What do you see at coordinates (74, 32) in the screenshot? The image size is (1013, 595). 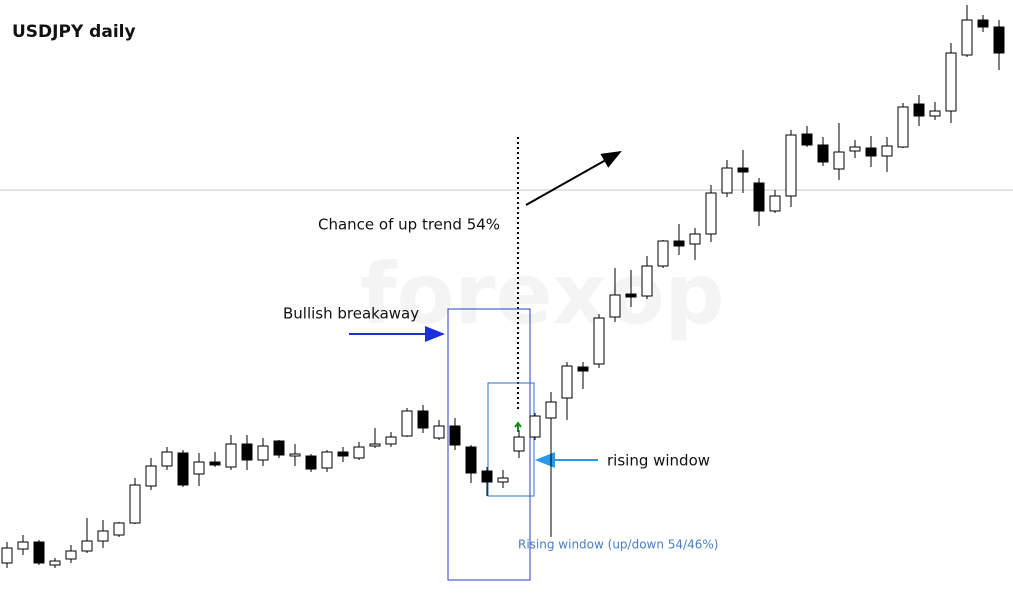 I see `chart-title: USDJPY daily` at bounding box center [74, 32].